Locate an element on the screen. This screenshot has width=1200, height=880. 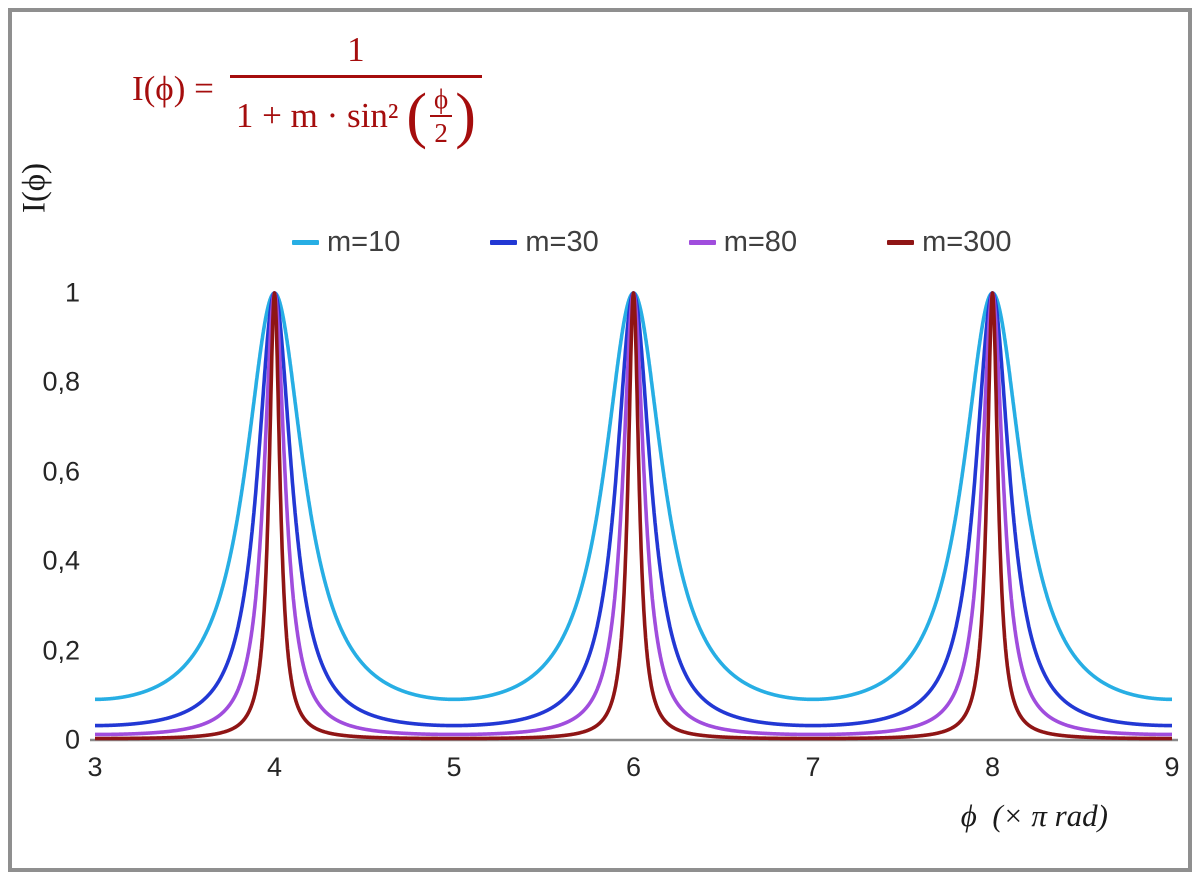
close-paren: ) is located at coordinates (465, 116).